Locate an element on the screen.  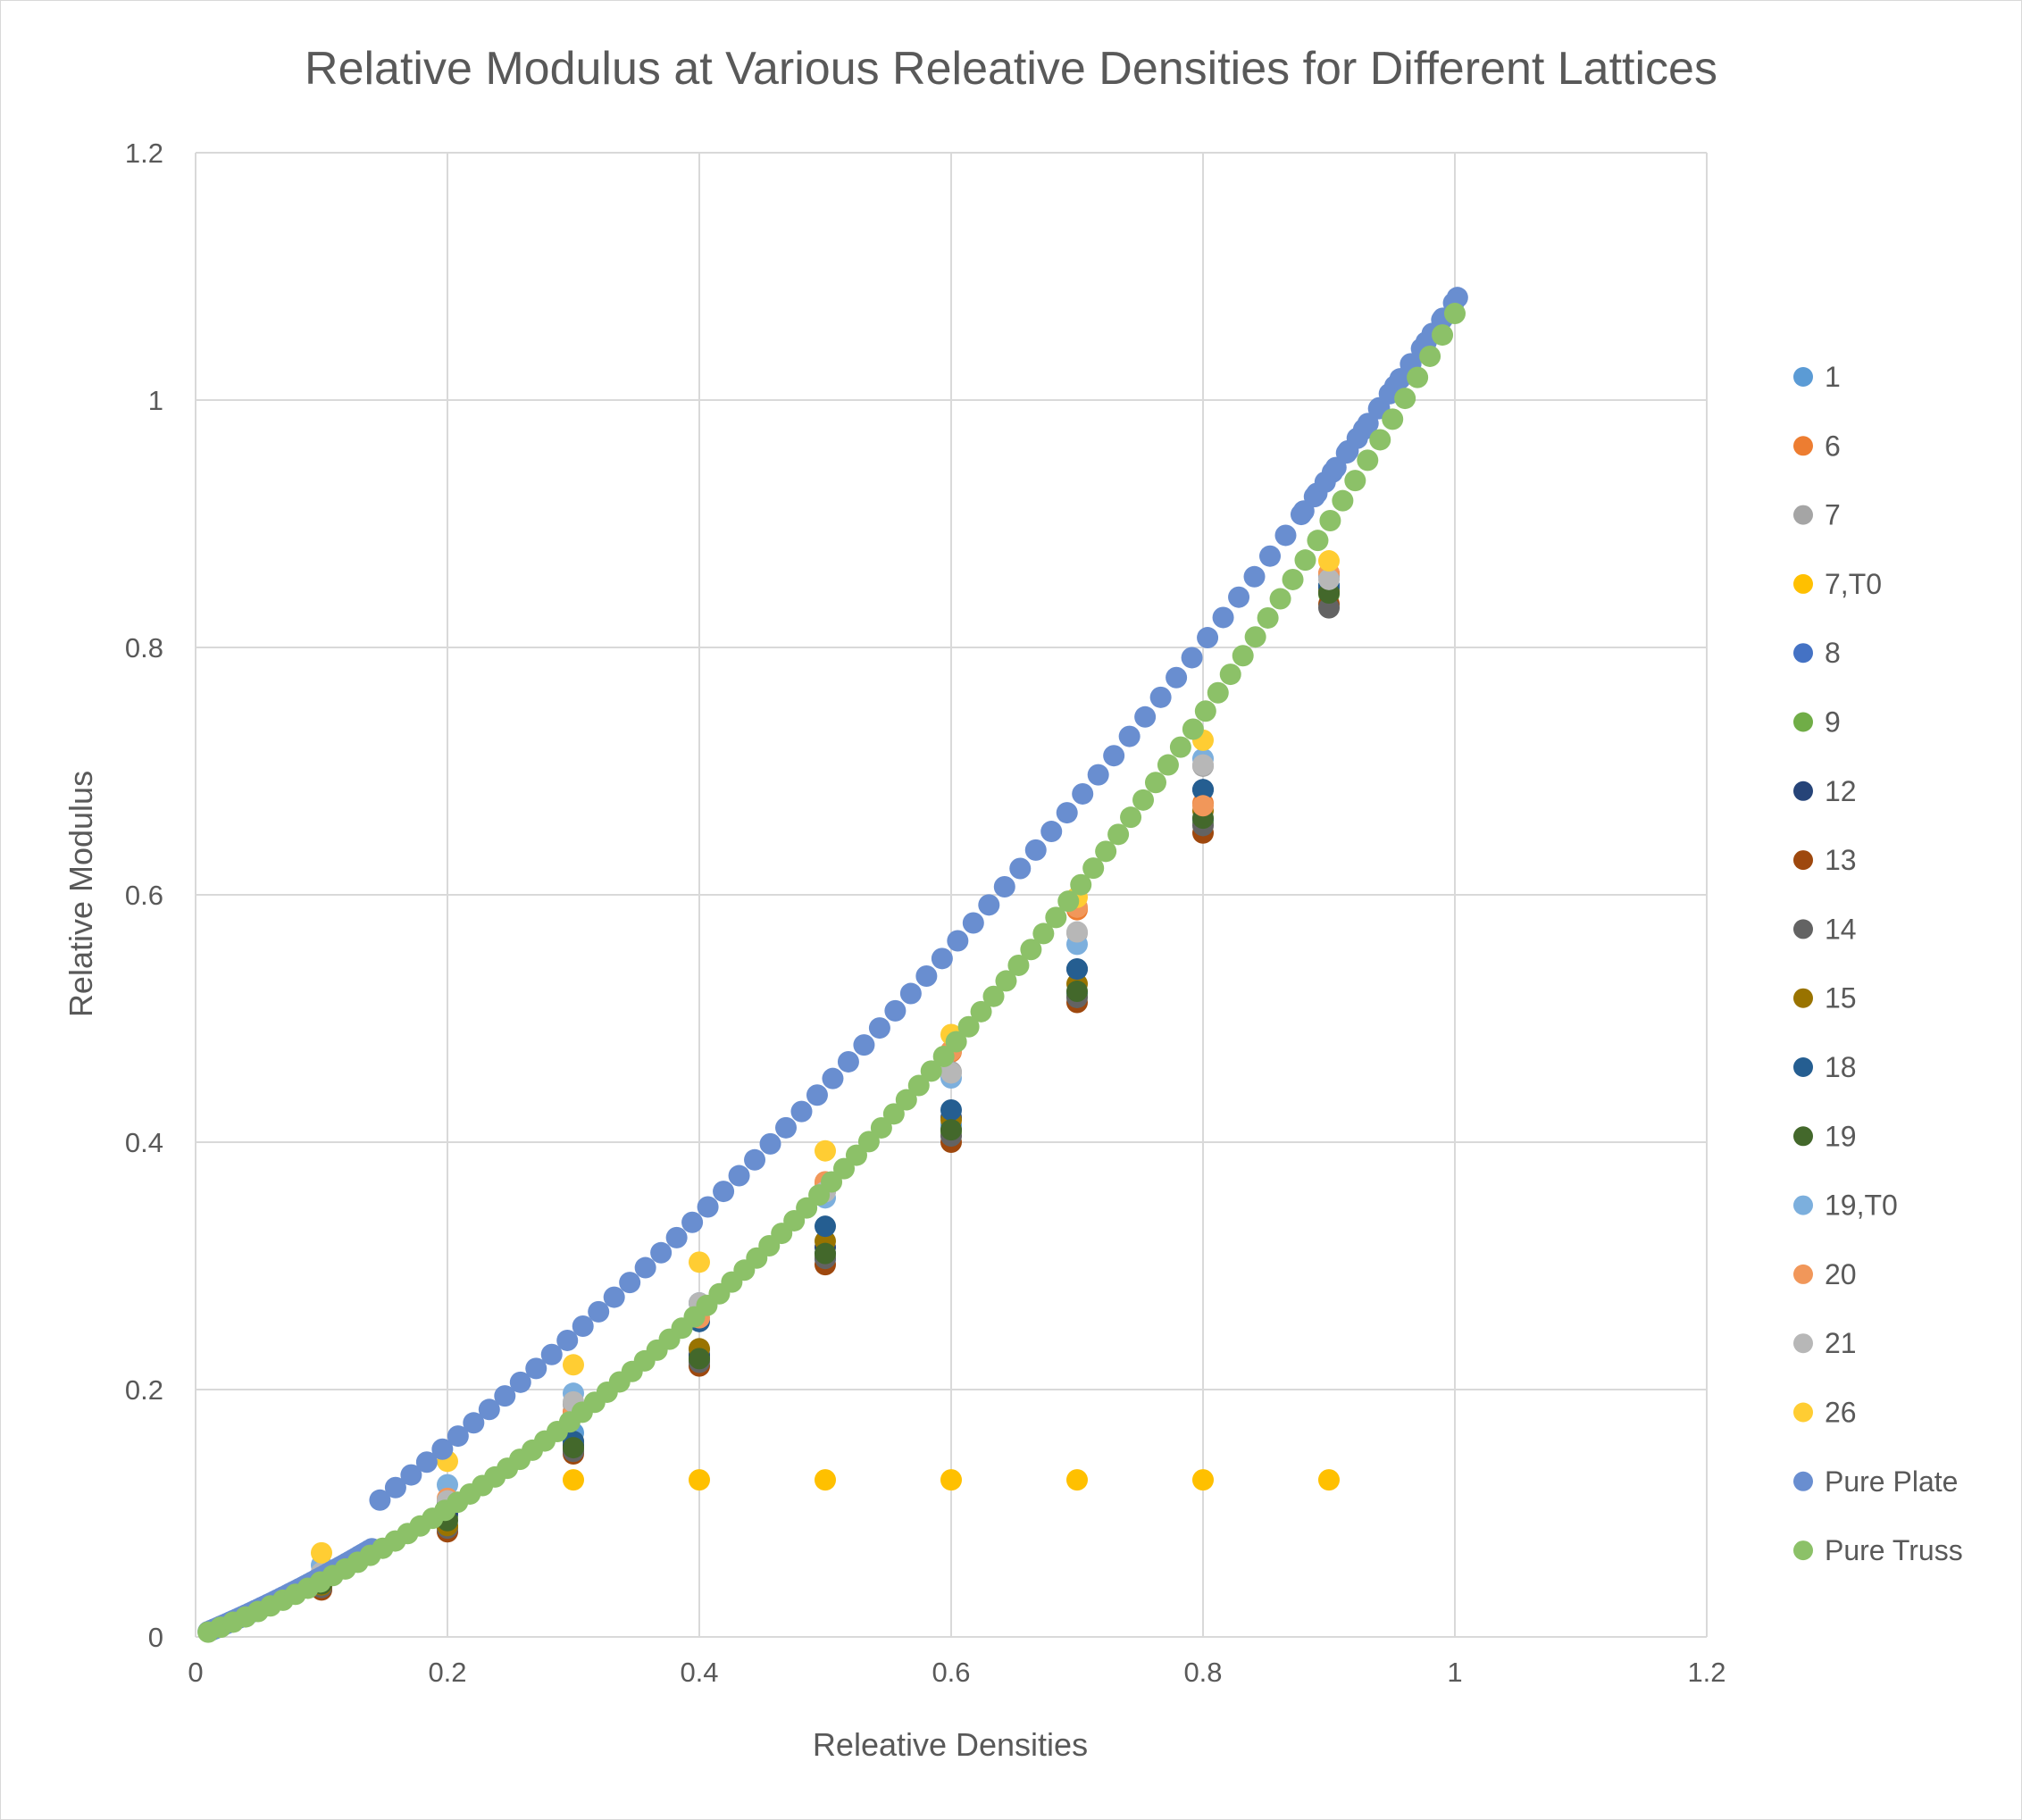
legend-label: 7,T0 is located at coordinates (1854, 584).